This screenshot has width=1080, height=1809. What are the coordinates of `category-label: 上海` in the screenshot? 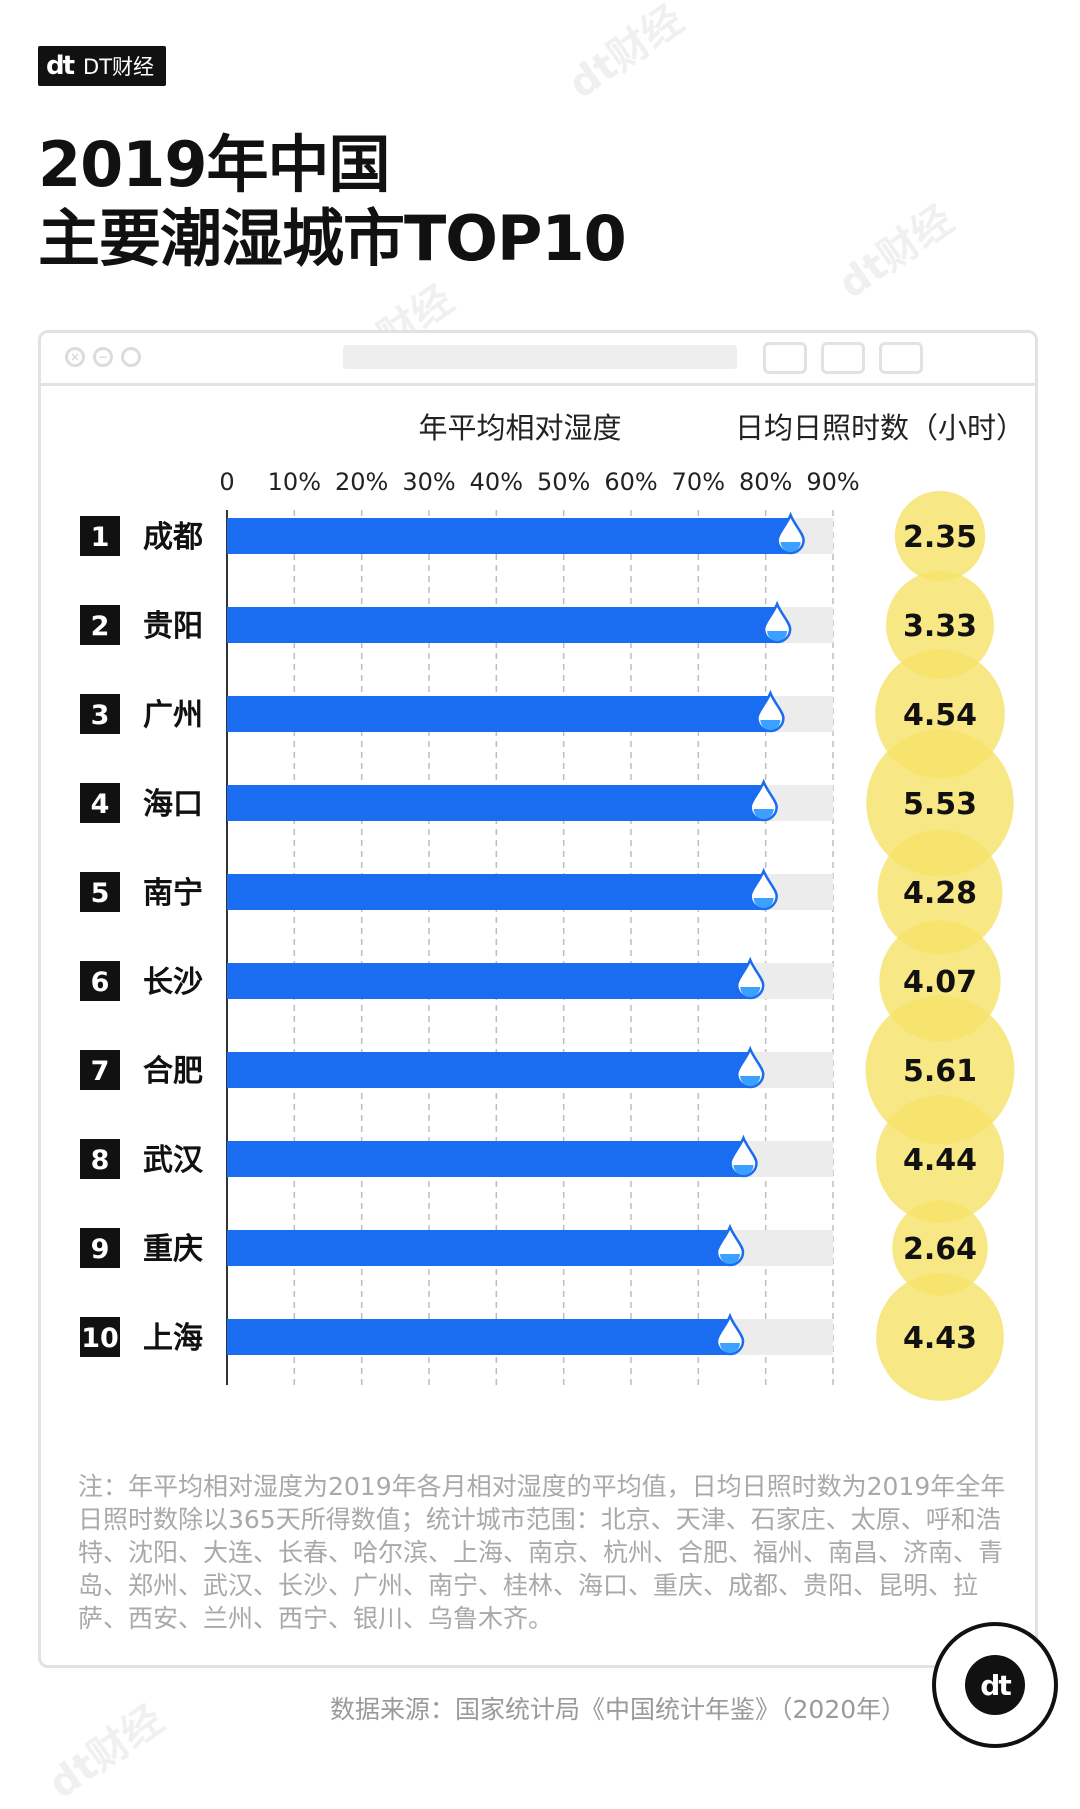 It's located at (173, 1338).